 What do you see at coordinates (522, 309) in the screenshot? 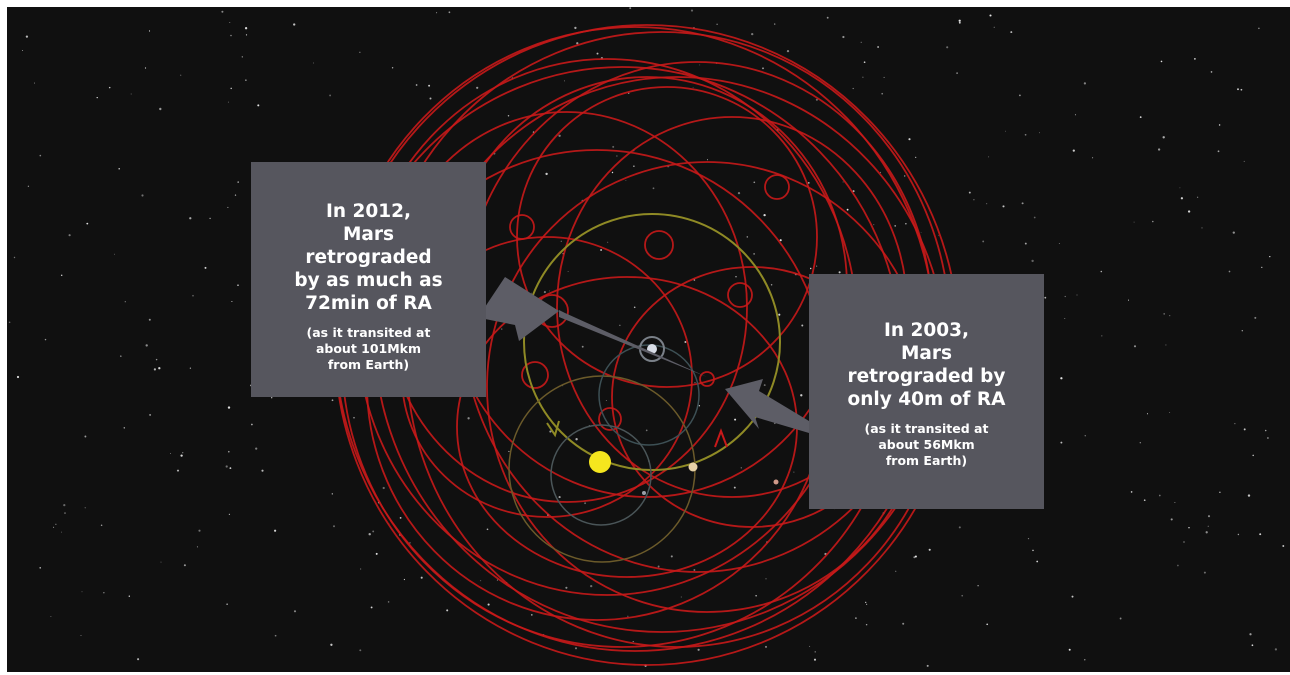
I see `pointer-2012` at bounding box center [522, 309].